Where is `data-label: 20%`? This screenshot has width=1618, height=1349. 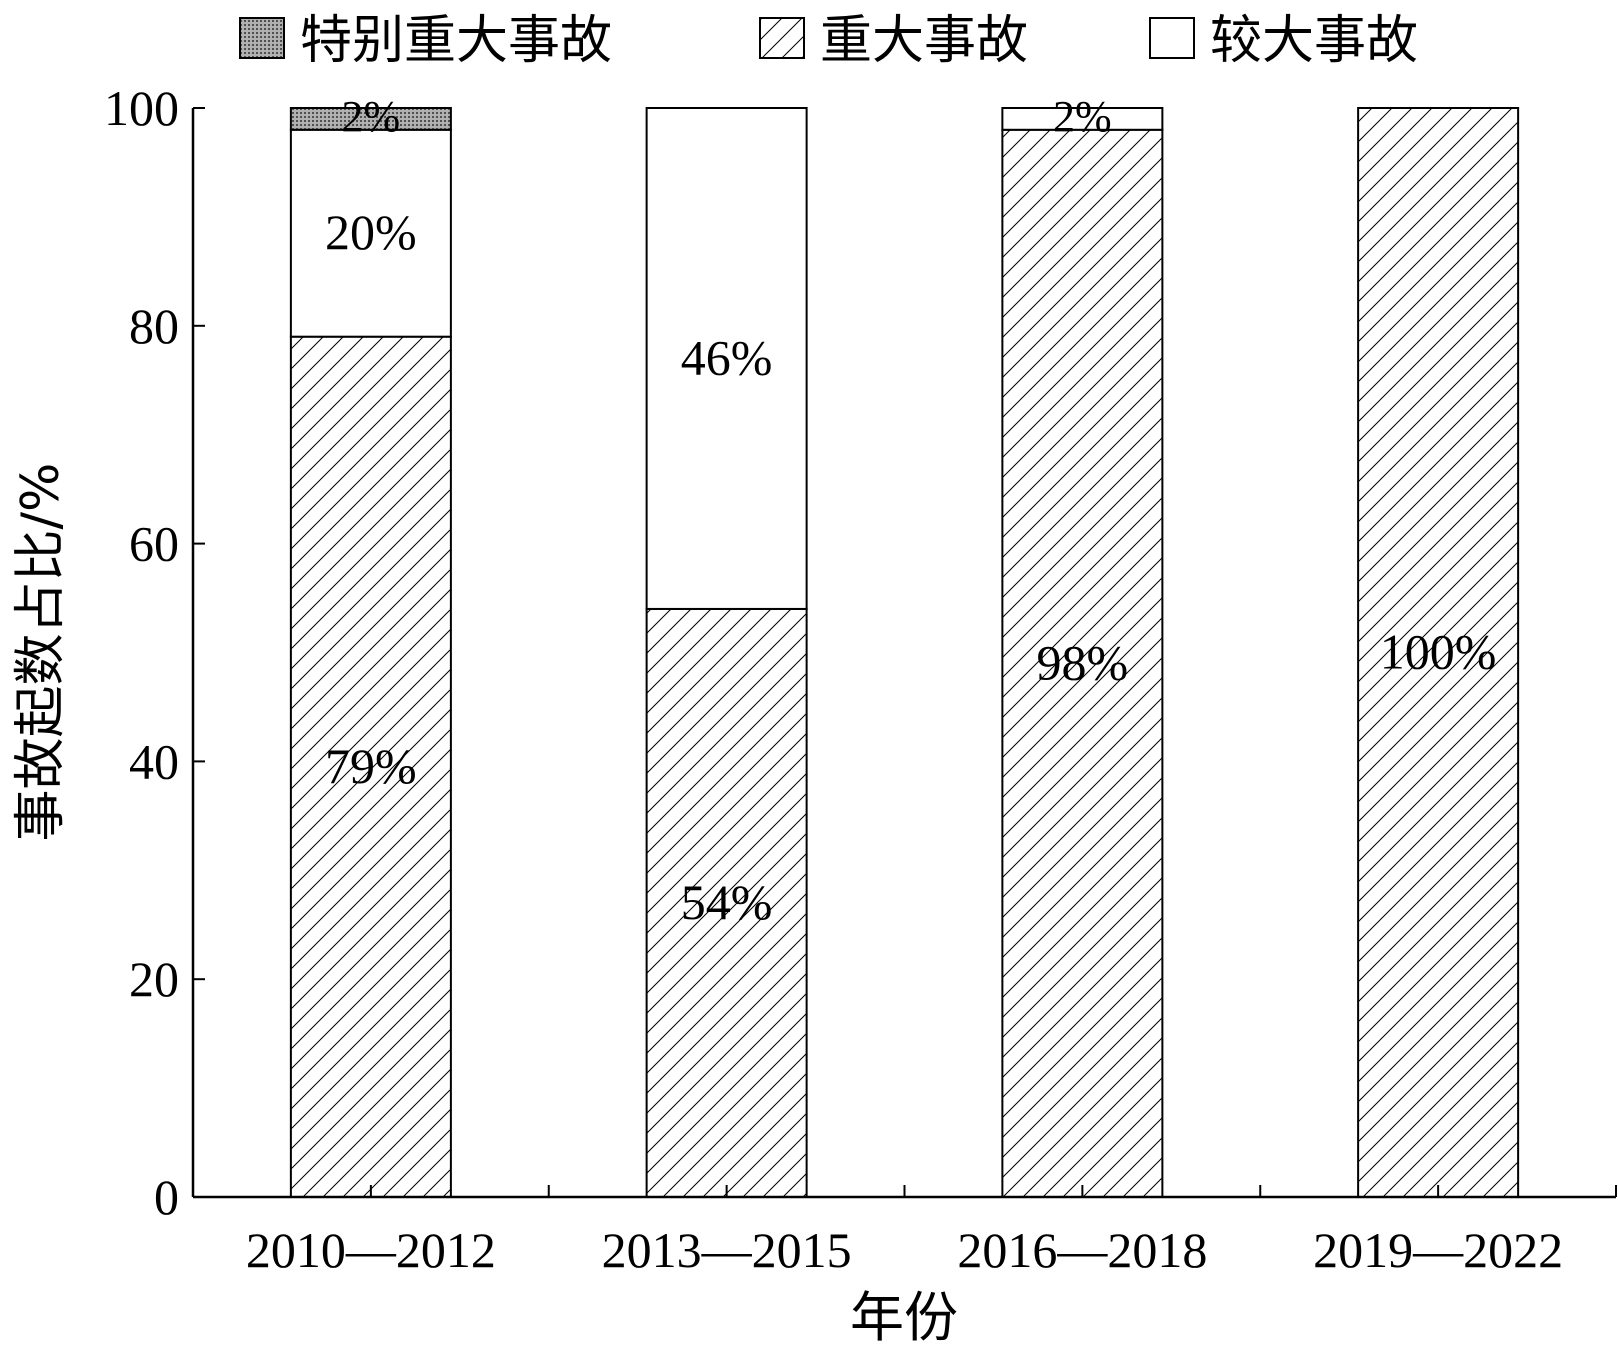
data-label: 20% is located at coordinates (371, 232).